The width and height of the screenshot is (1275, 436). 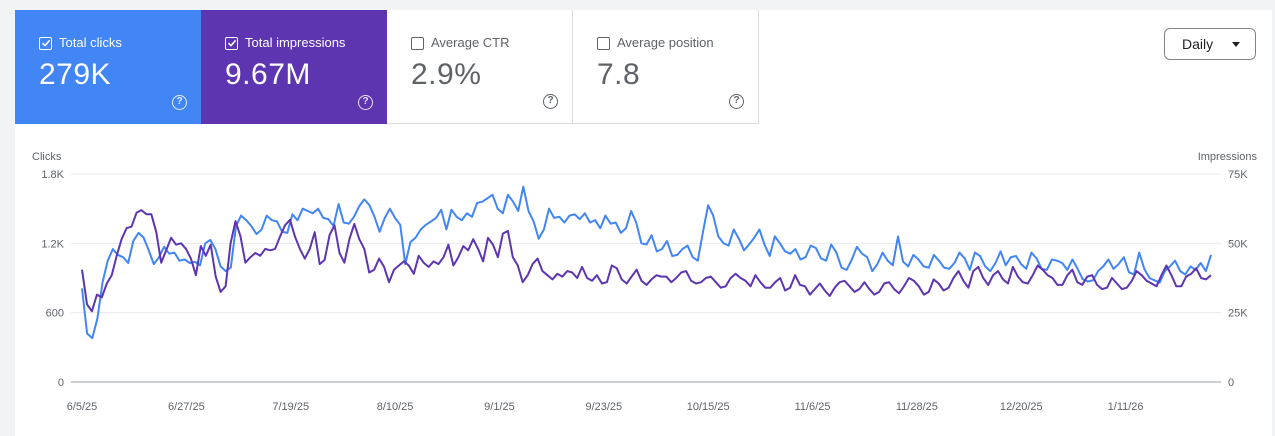 I want to click on y-left-tick-label: 0, so click(x=61, y=383).